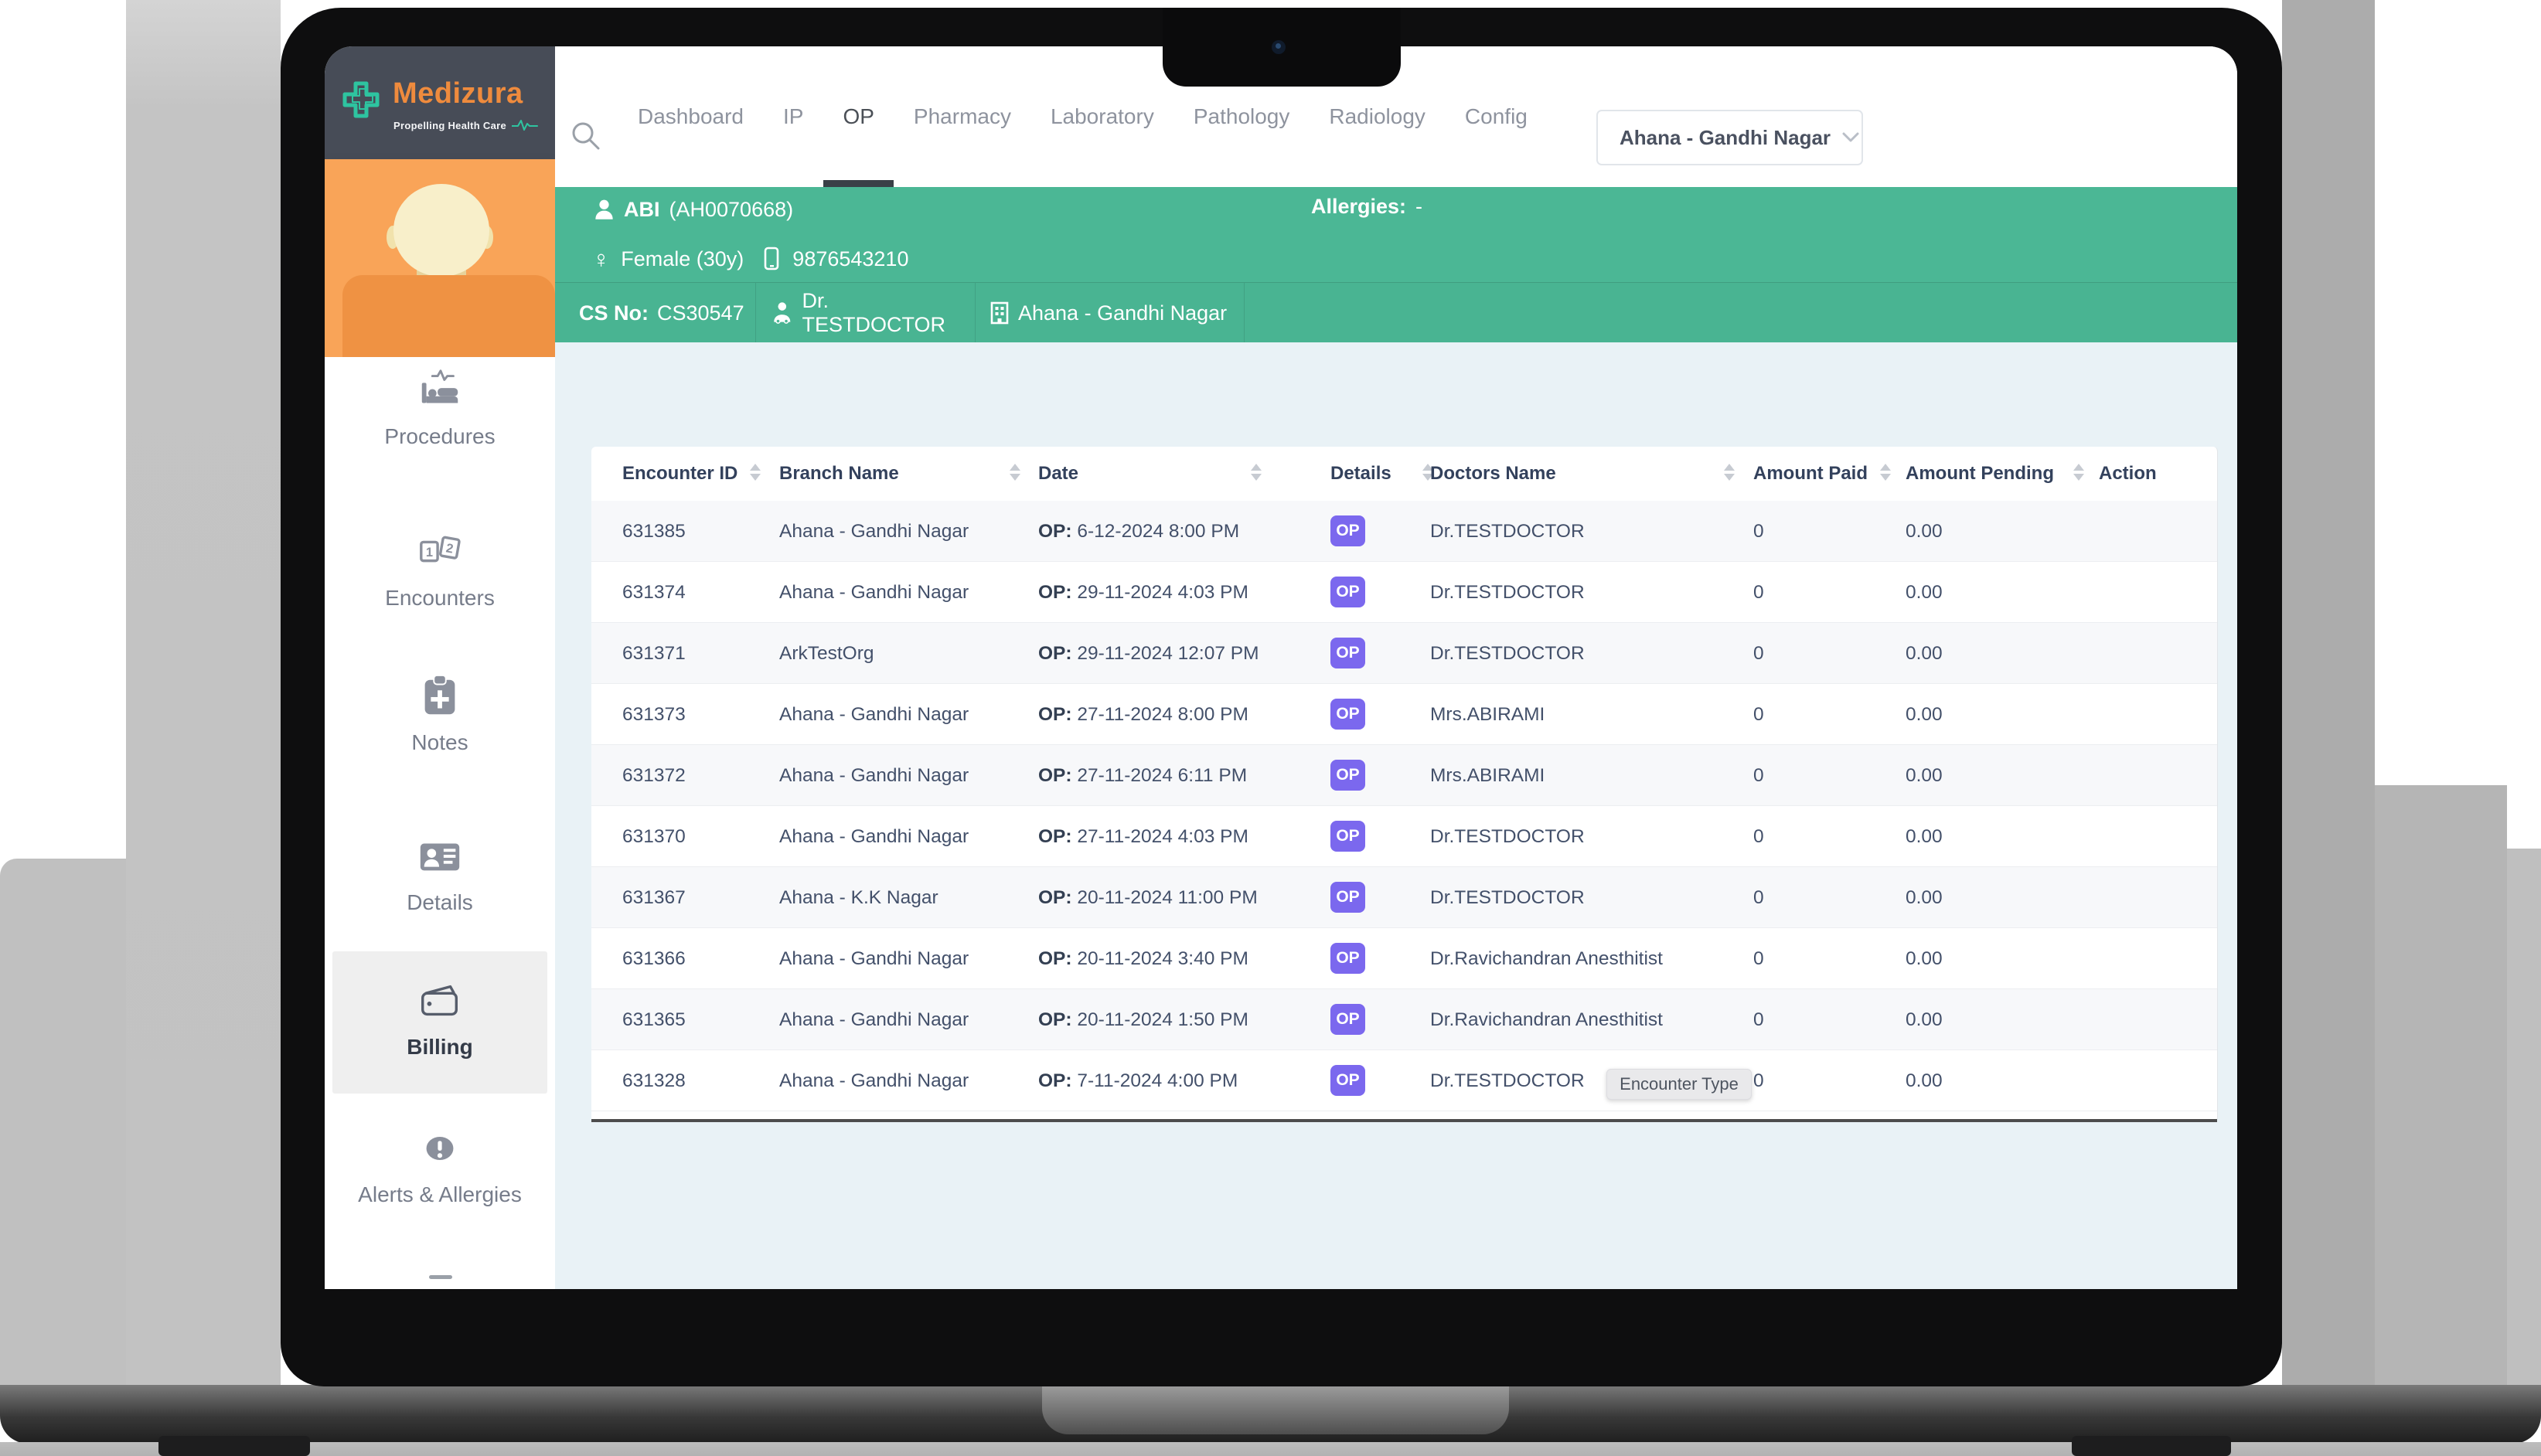 The image size is (2541, 1456). I want to click on sidebar-item-encounters: 1 2 Encounters, so click(440, 570).